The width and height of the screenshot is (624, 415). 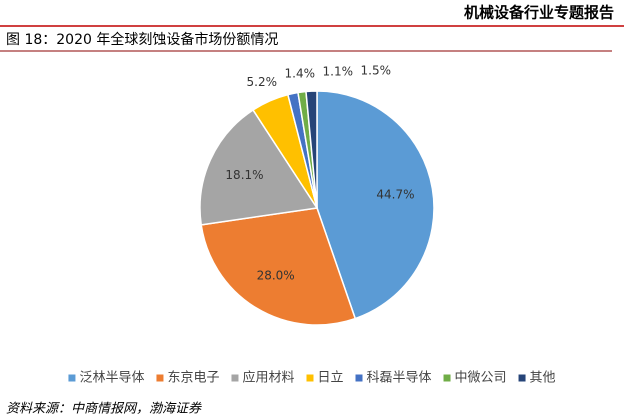 I want to click on legend-label: 中微公司, so click(x=481, y=378).